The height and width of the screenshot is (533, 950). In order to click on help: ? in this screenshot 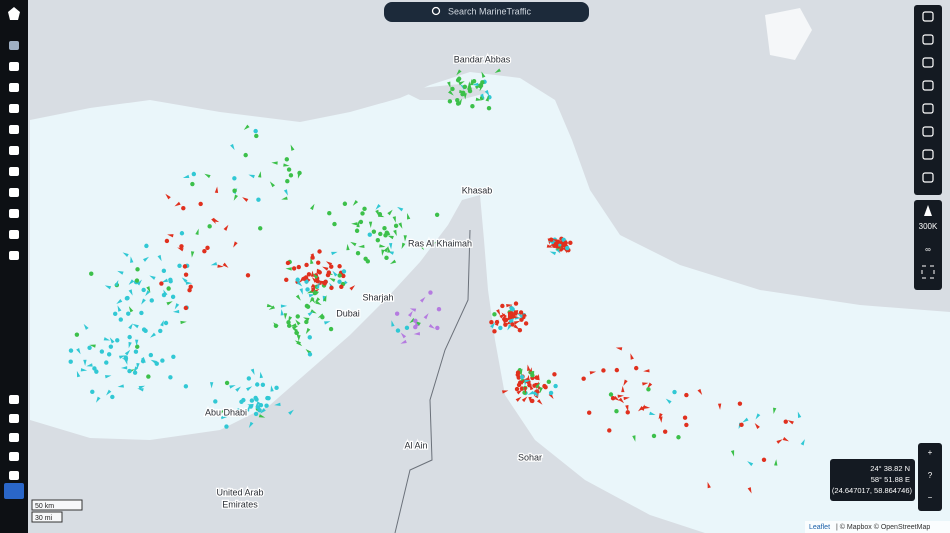, I will do `click(930, 475)`.